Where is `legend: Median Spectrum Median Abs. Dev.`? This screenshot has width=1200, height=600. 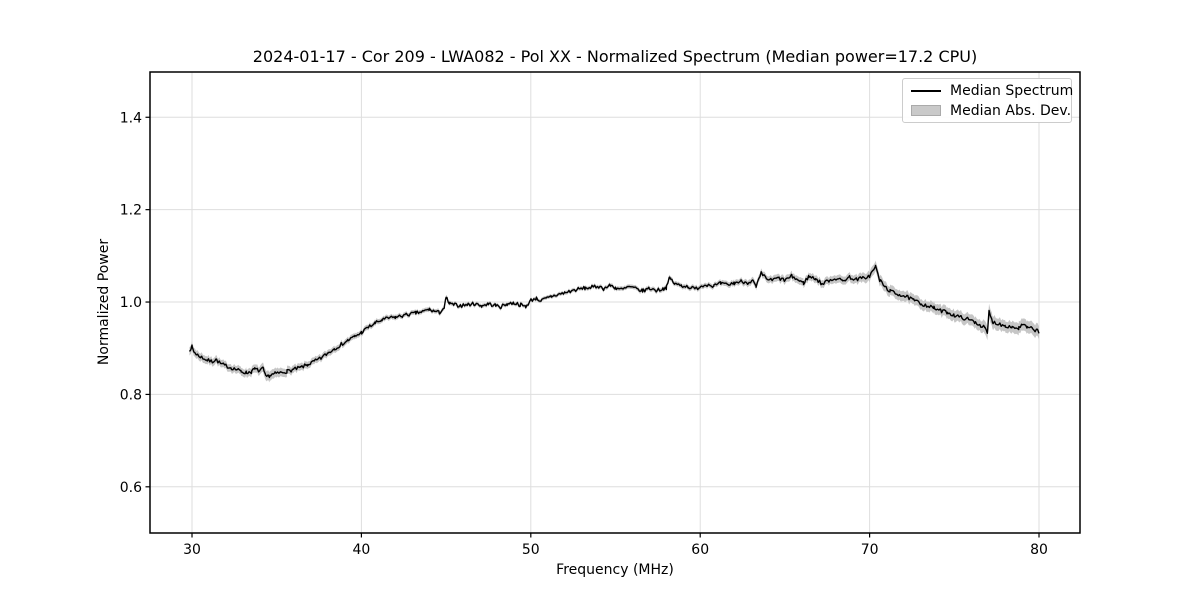 legend: Median Spectrum Median Abs. Dev. is located at coordinates (987, 100).